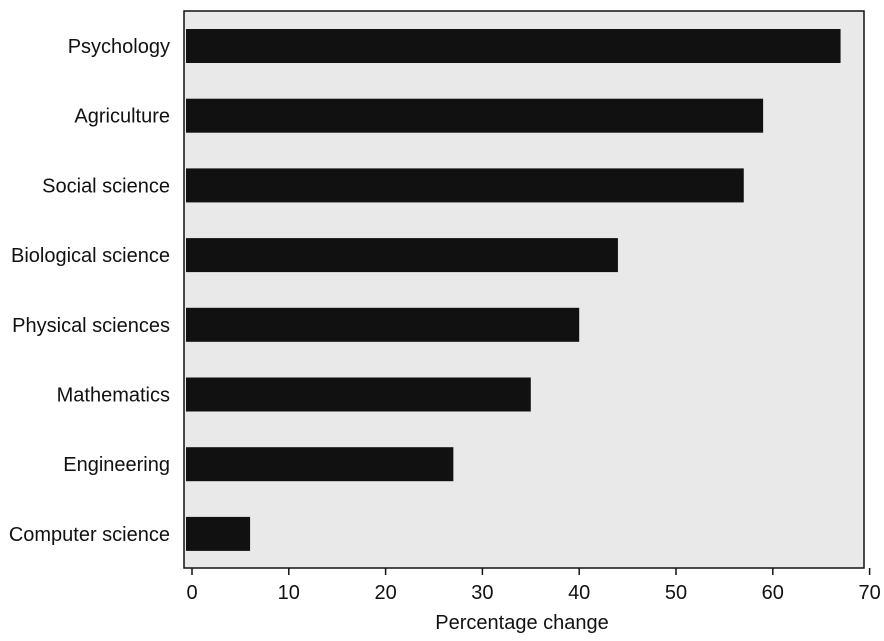  Describe the element at coordinates (513, 46) in the screenshot. I see `bar-psychology` at that location.